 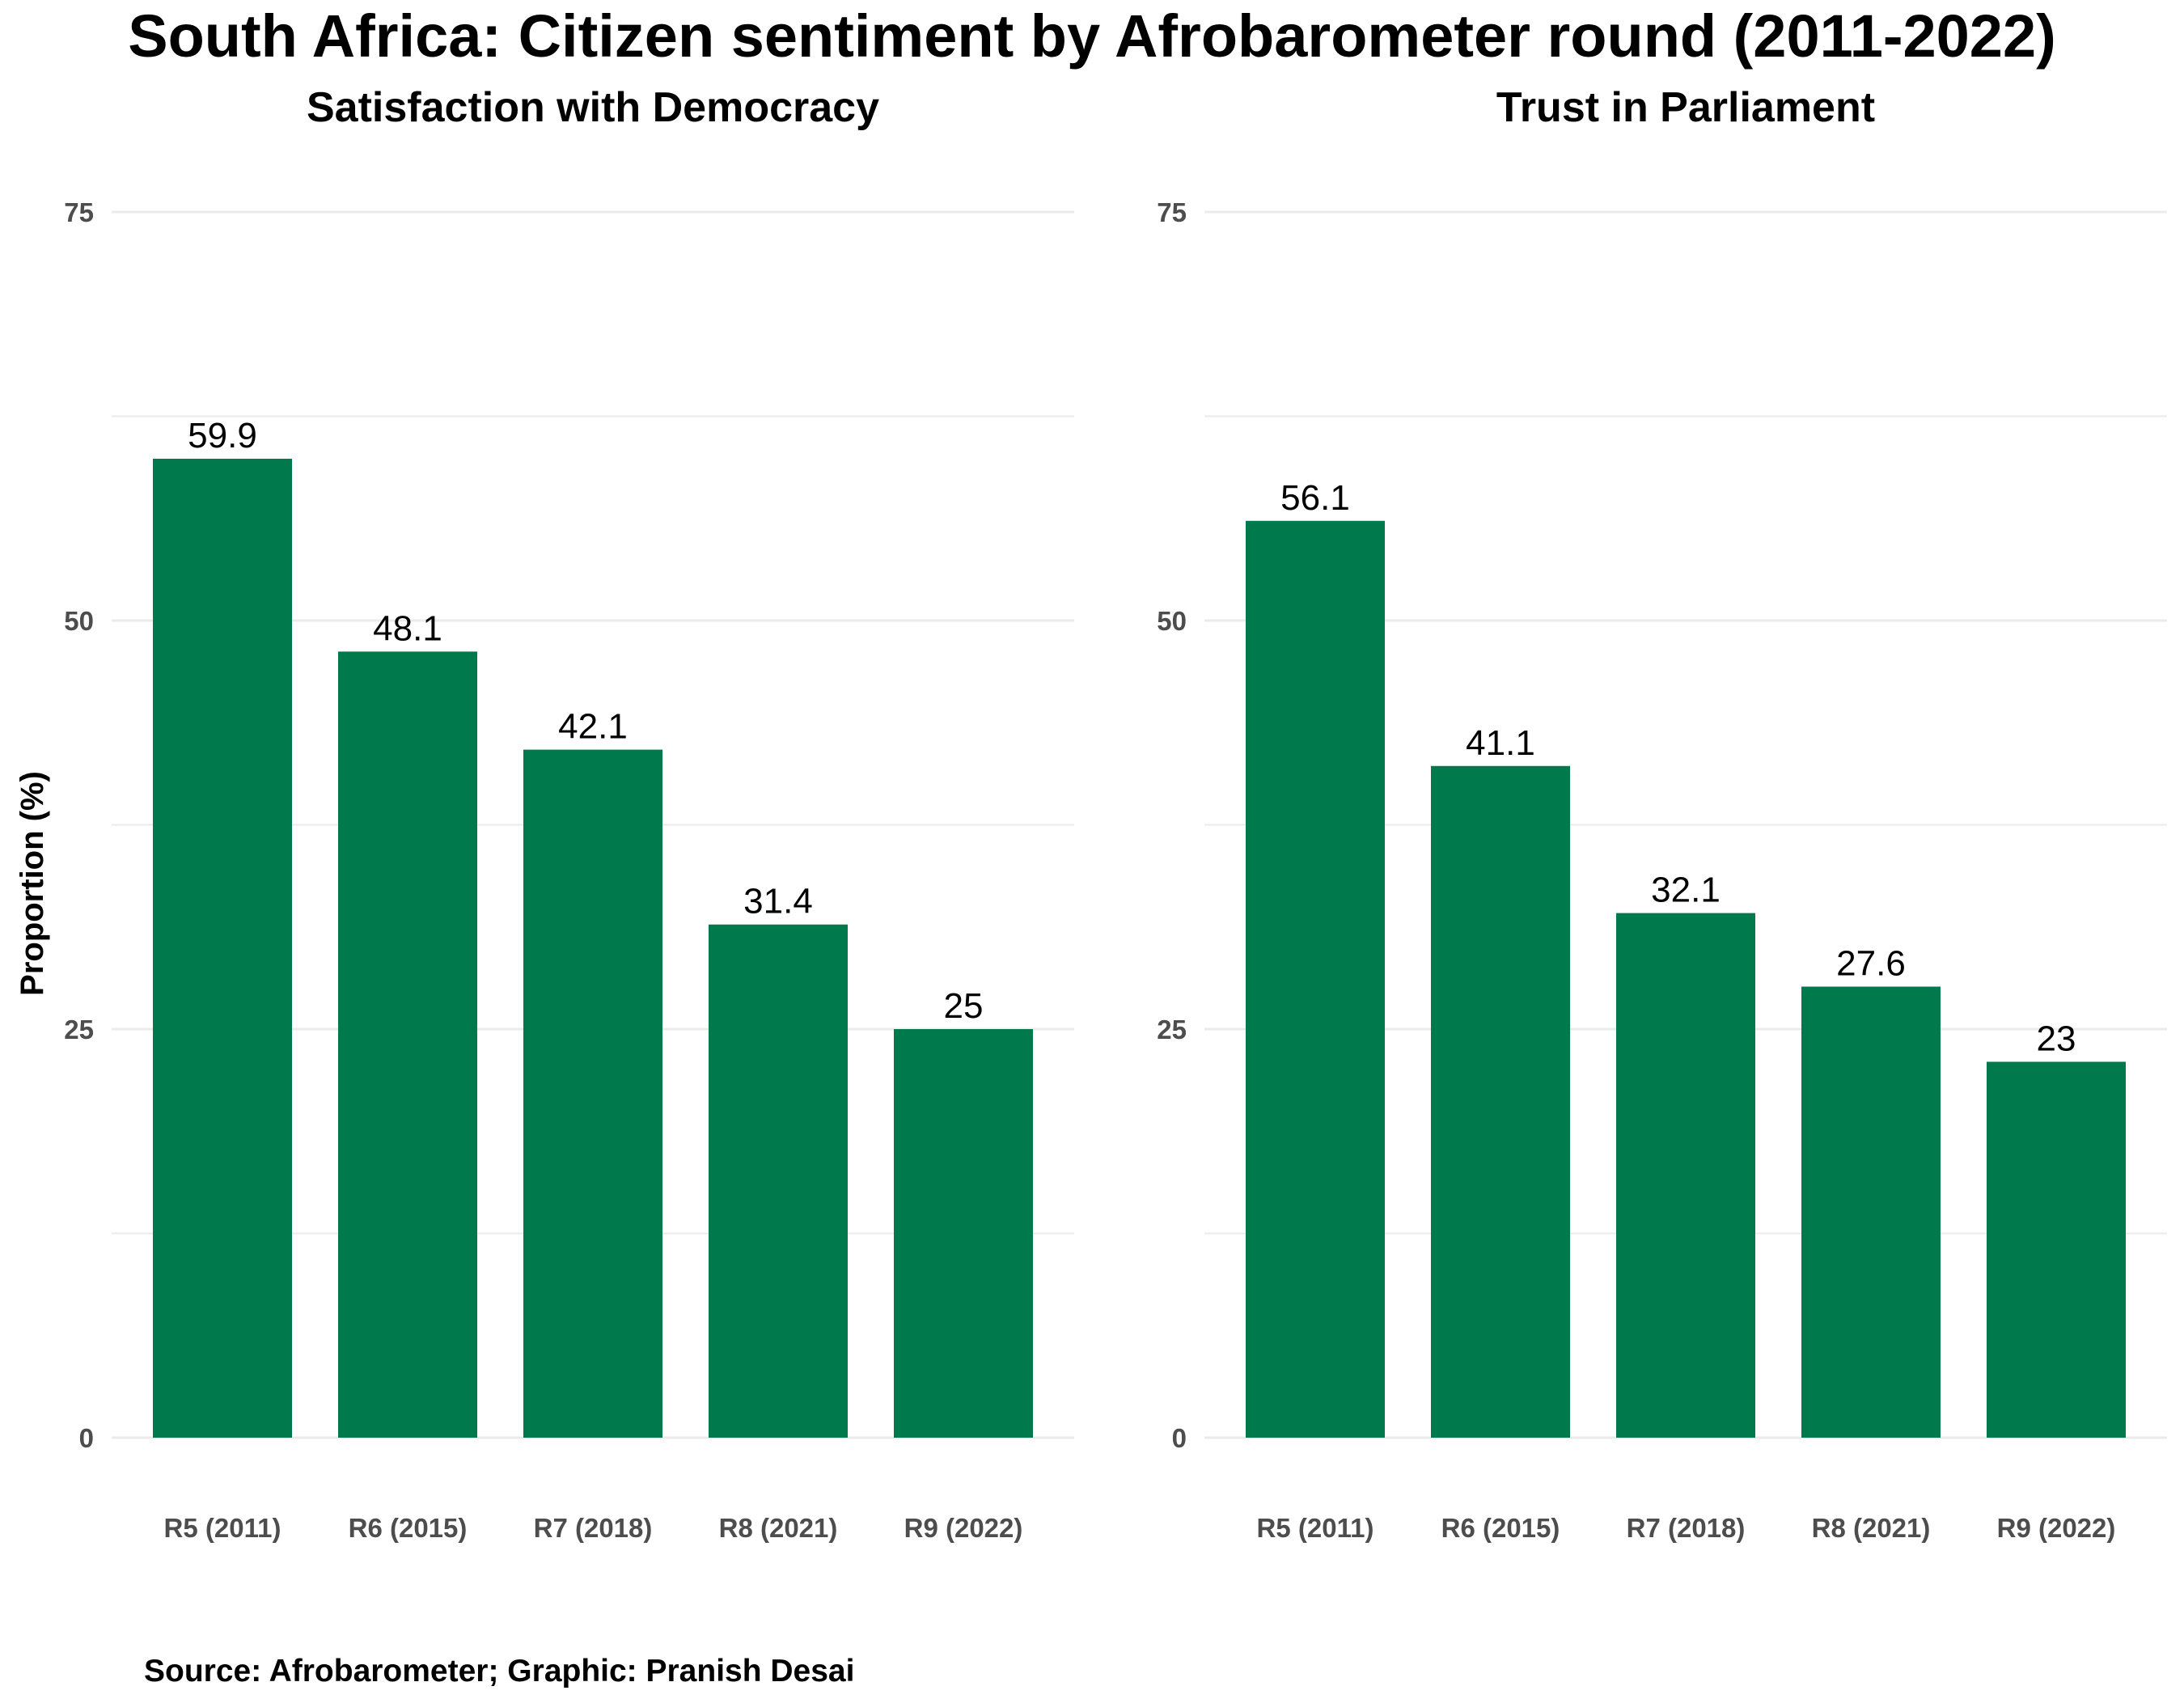 What do you see at coordinates (223, 435) in the screenshot?
I see `data-label: 59.9` at bounding box center [223, 435].